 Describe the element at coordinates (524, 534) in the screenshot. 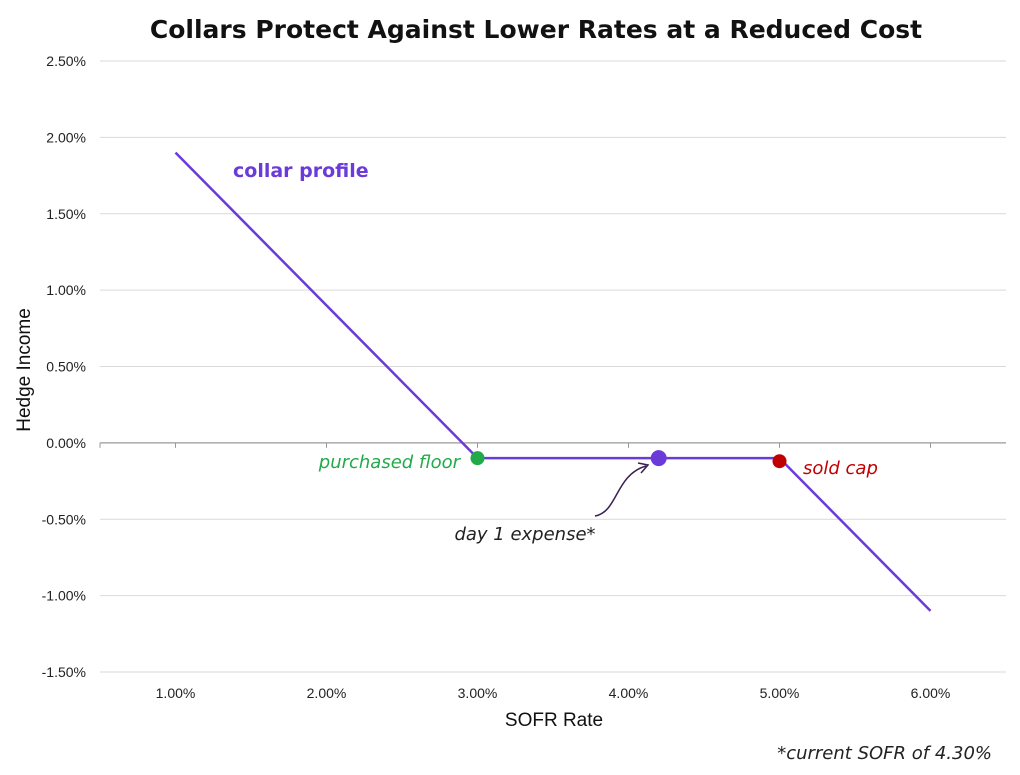

I see `expense-label: day 1 expense*` at that location.